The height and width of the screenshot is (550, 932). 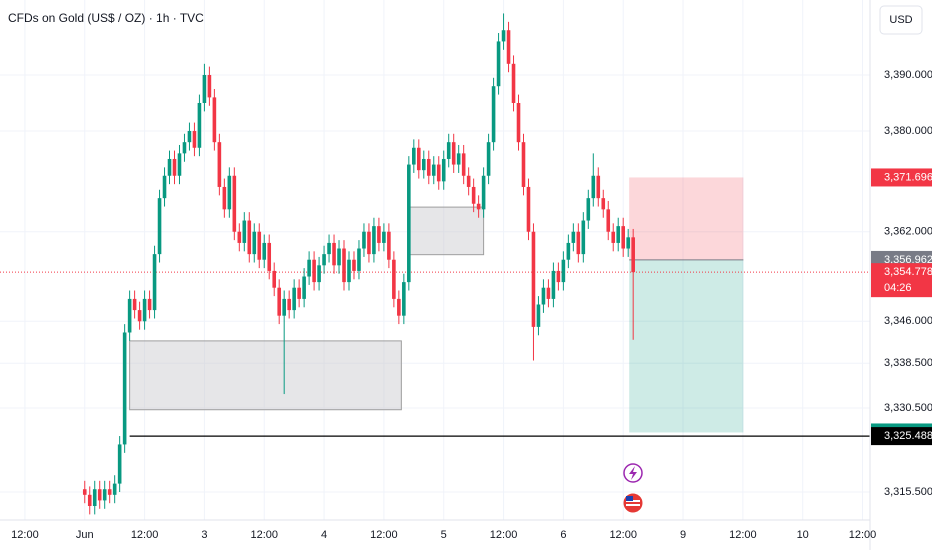 I want to click on y-tick-label: 3,330.500, so click(x=908, y=408).